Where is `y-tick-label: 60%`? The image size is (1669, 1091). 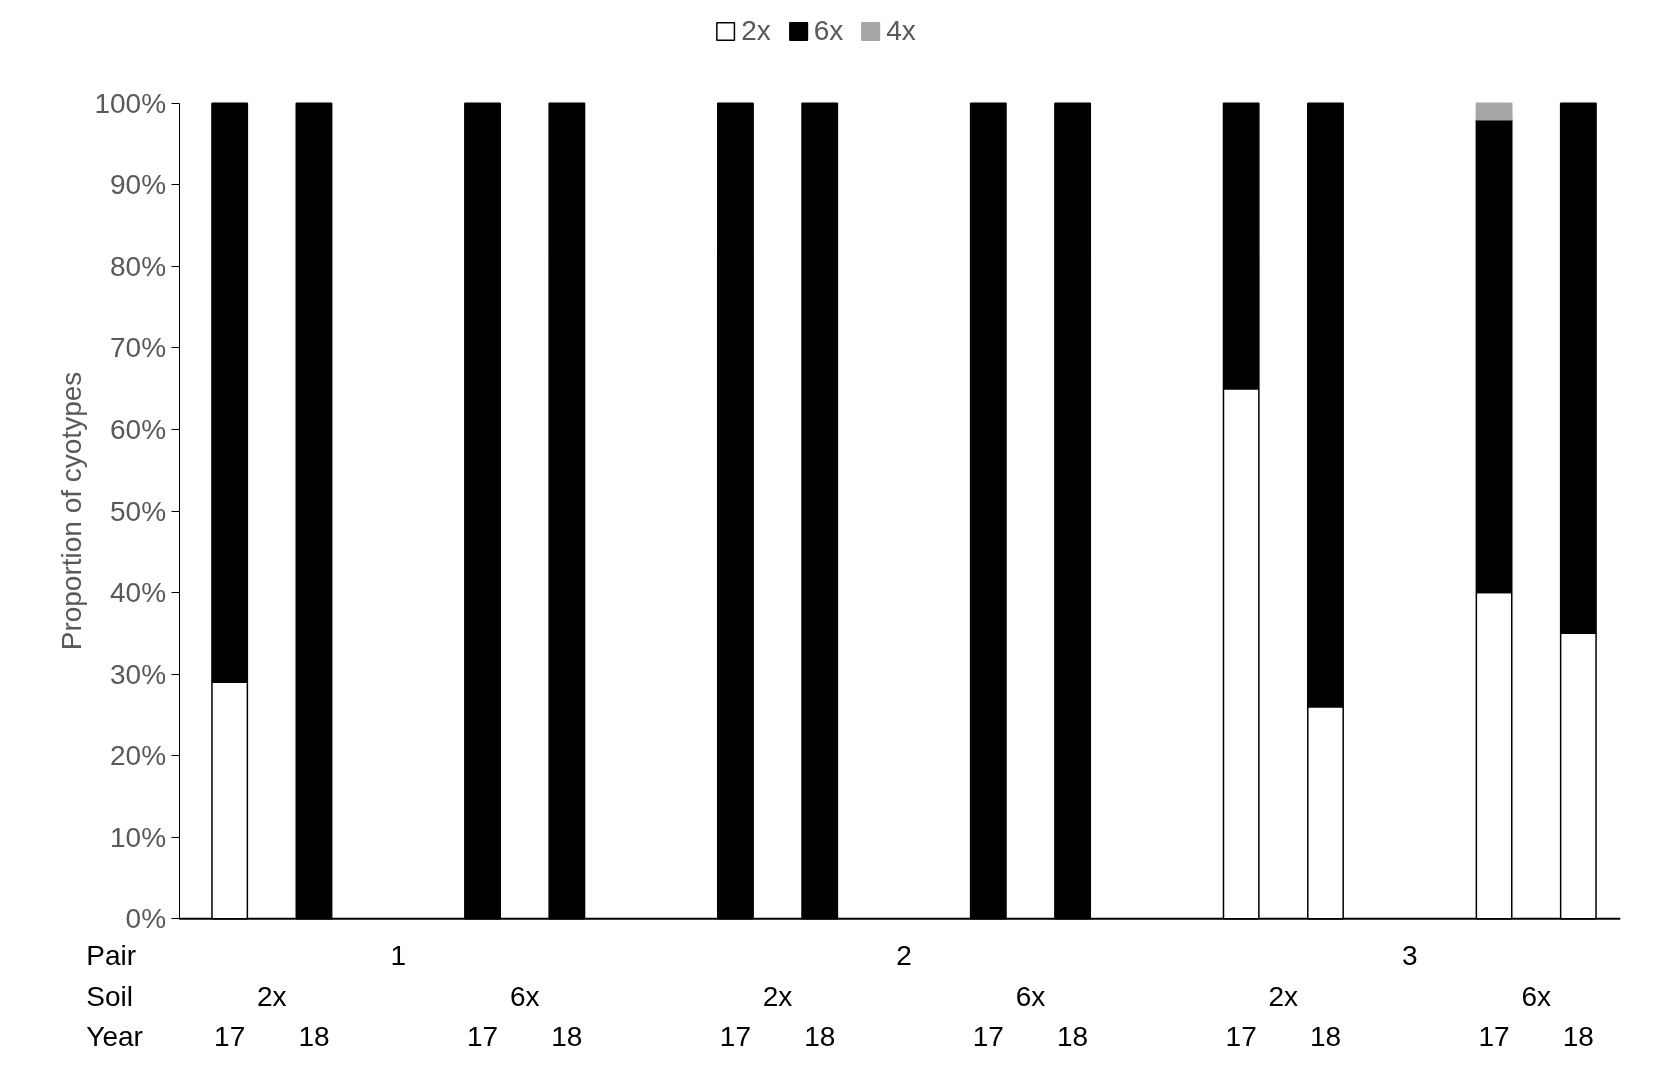 y-tick-label: 60% is located at coordinates (138, 429).